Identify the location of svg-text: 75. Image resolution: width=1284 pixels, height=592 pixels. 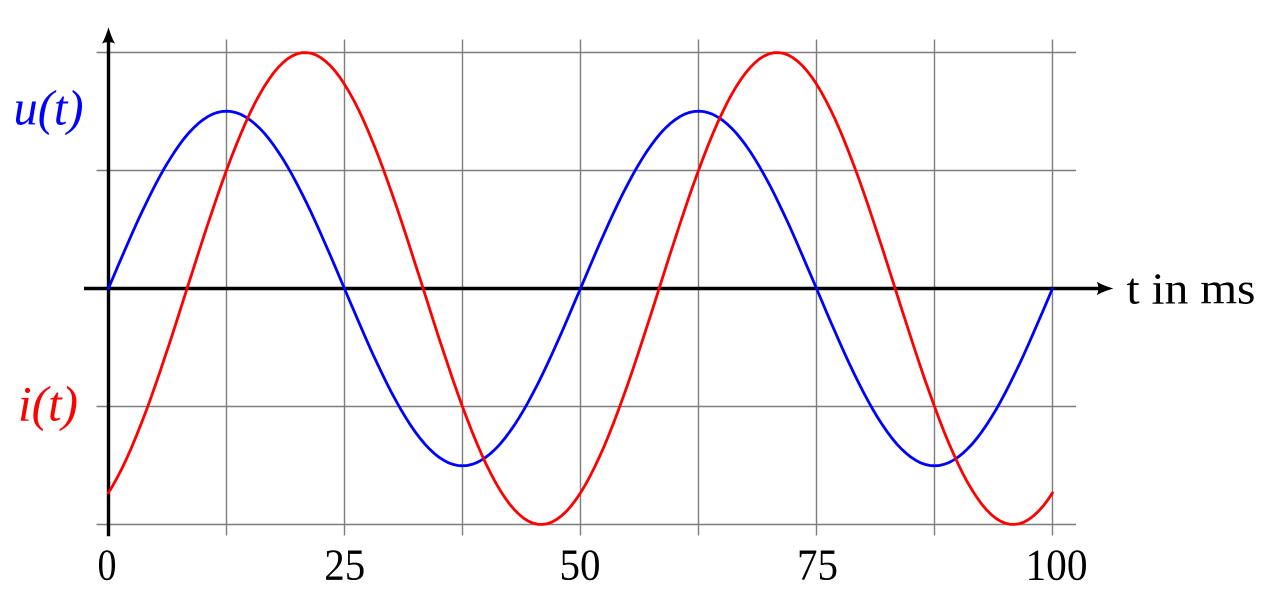
(817, 565).